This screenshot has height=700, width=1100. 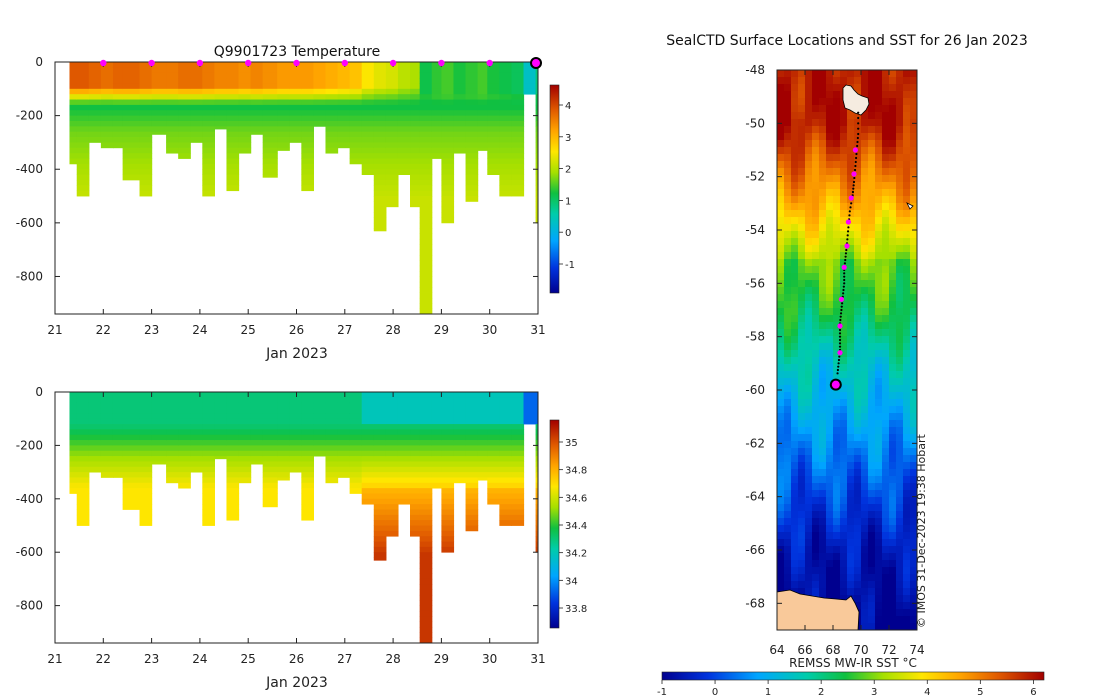 What do you see at coordinates (39, 62) in the screenshot?
I see `y-tick-label: 0` at bounding box center [39, 62].